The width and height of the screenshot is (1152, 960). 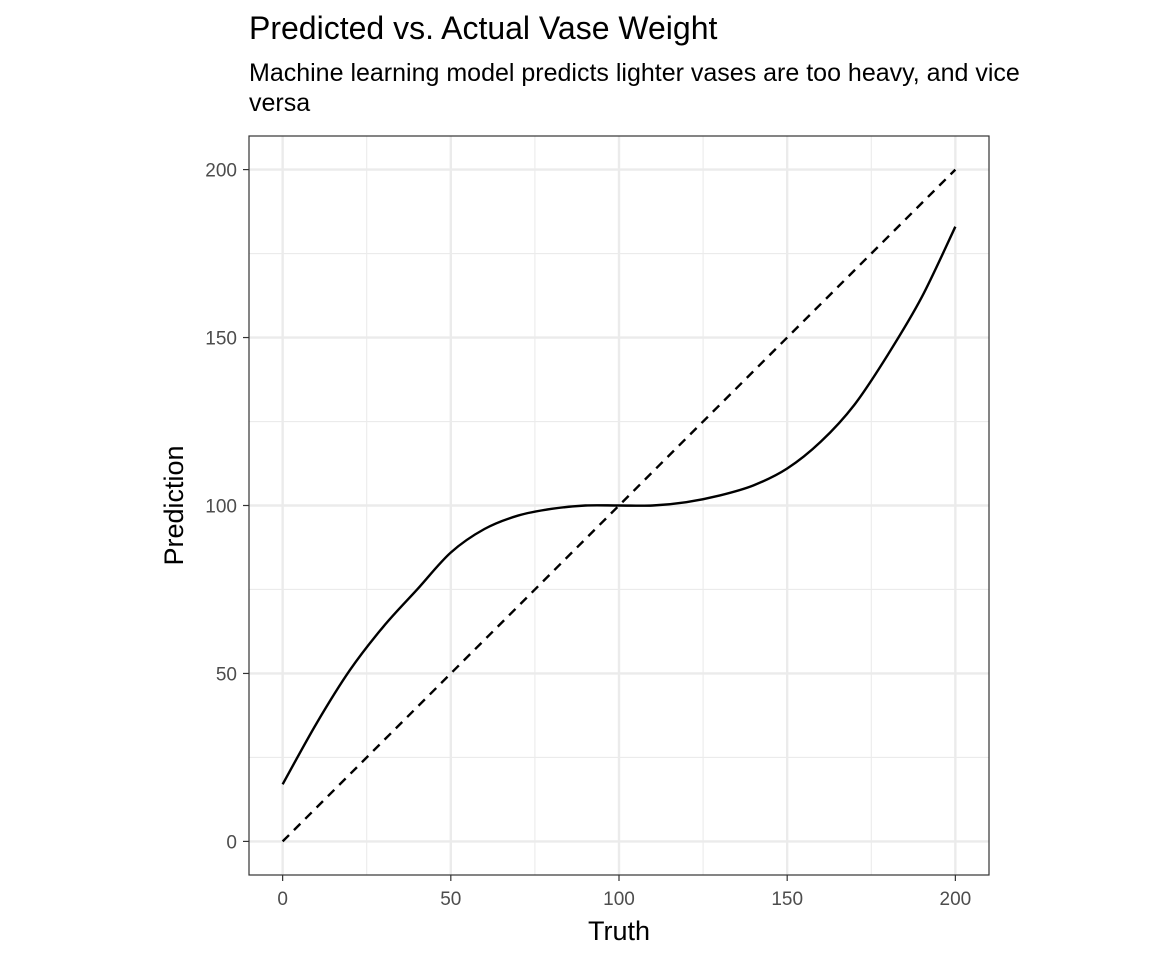 What do you see at coordinates (619, 931) in the screenshot?
I see `x-axis-label: Truth` at bounding box center [619, 931].